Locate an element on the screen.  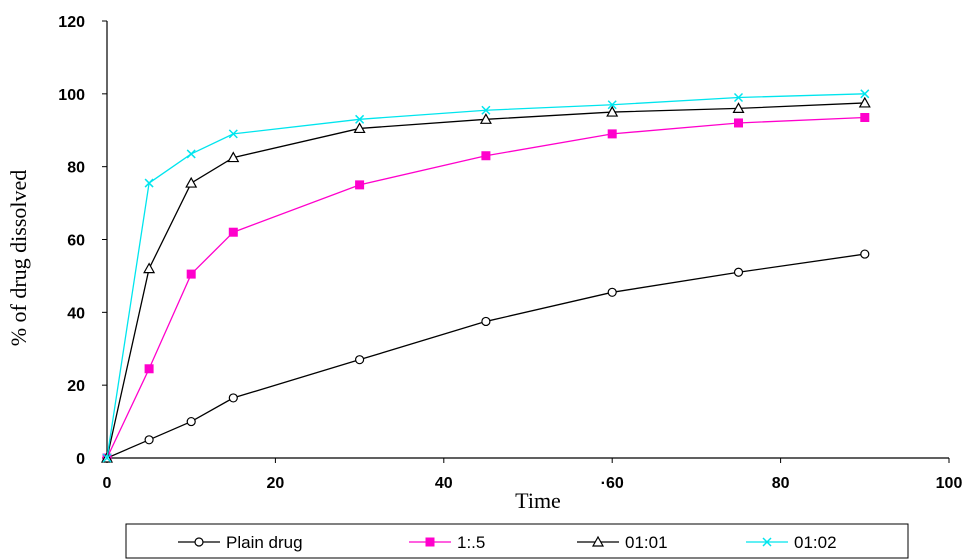
legend-item: 1:.5 is located at coordinates (447, 542).